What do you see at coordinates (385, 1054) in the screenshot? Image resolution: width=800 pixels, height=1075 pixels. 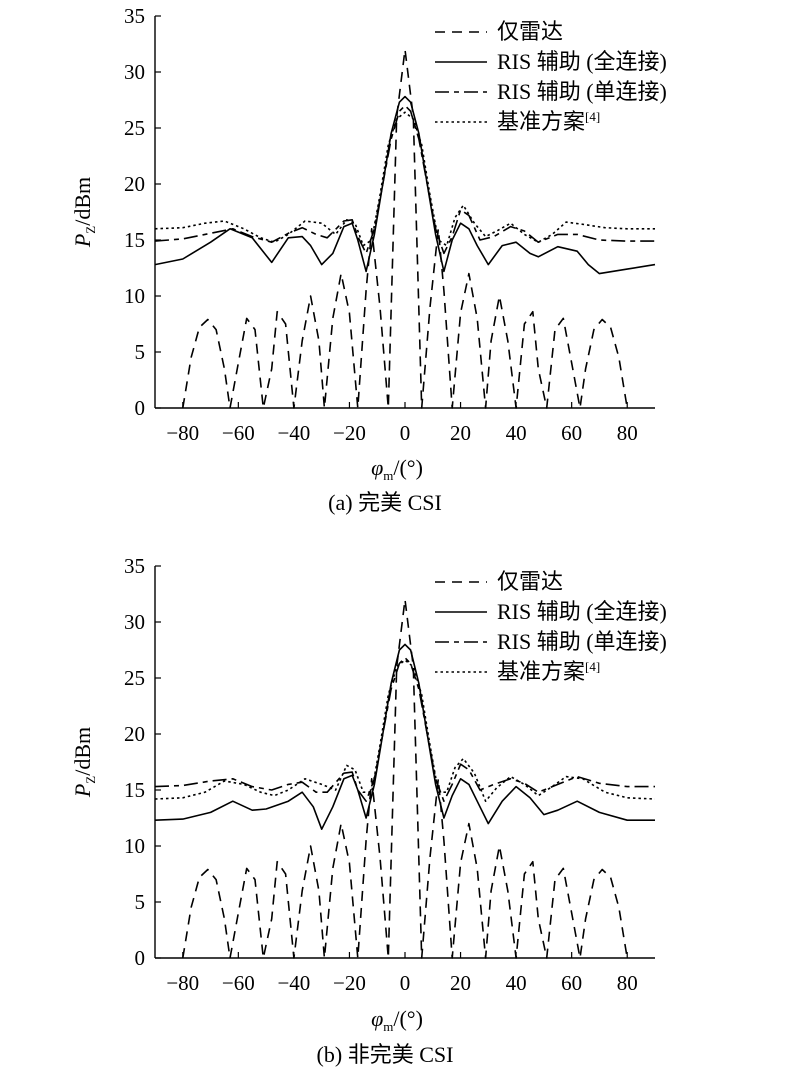 I see `figure-caption: (b) 非完美 CSI` at bounding box center [385, 1054].